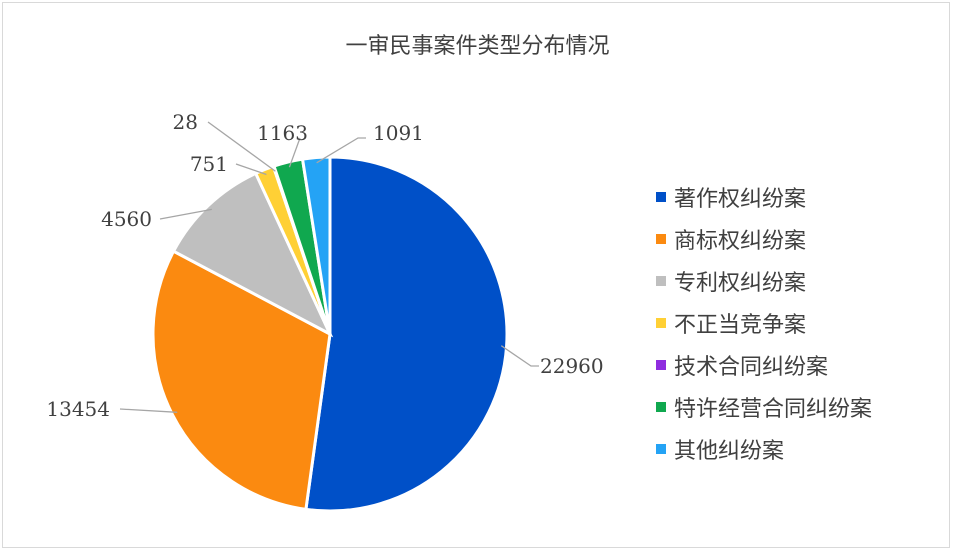  What do you see at coordinates (282, 133) in the screenshot?
I see `data-label-6: 1163` at bounding box center [282, 133].